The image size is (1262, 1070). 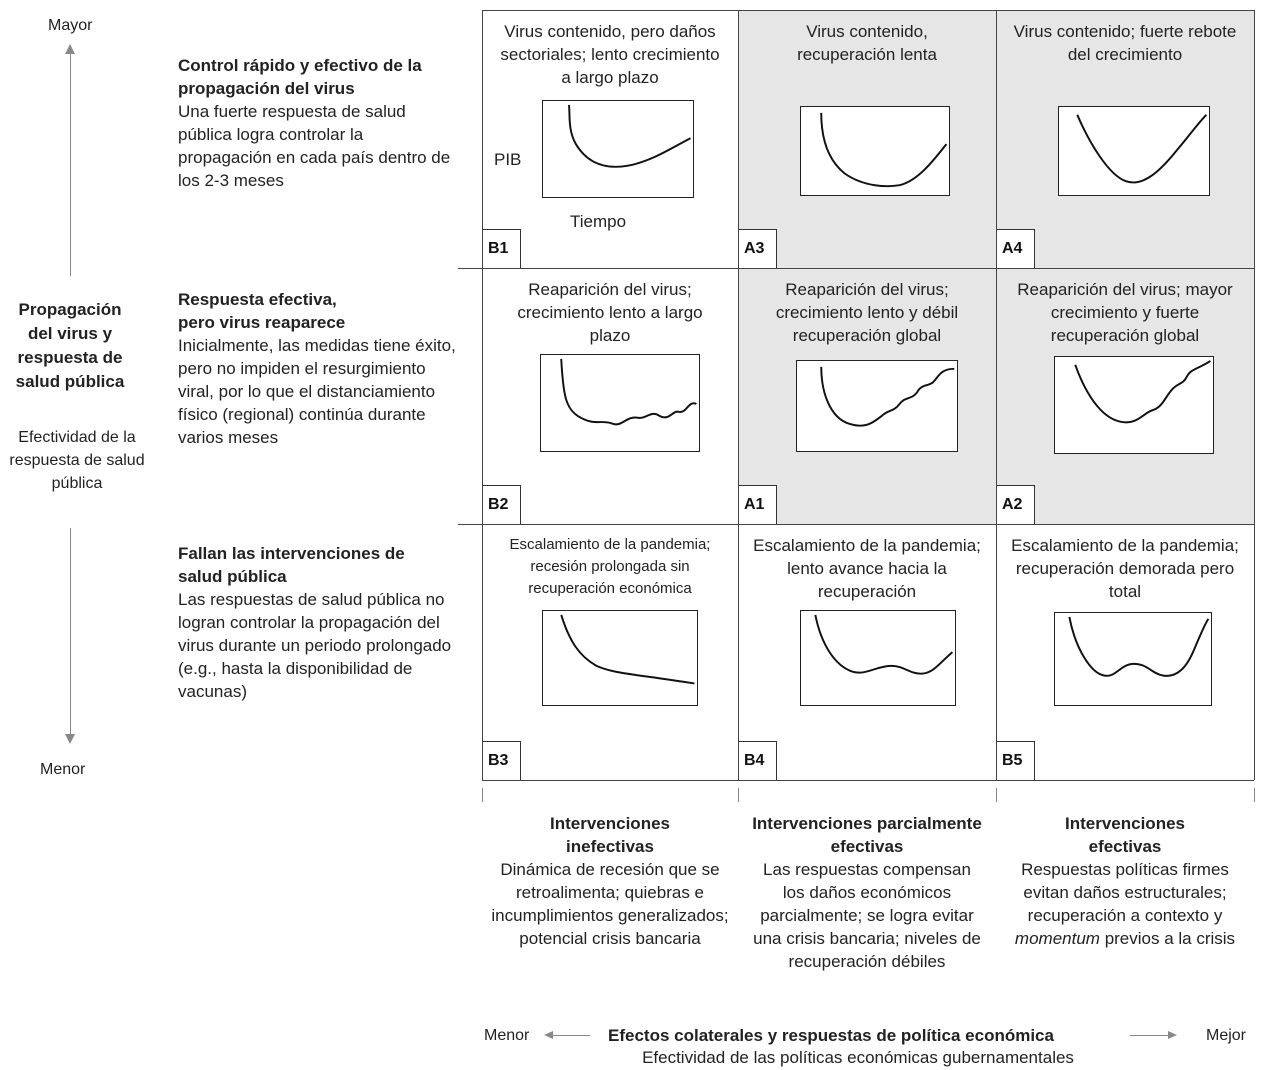 What do you see at coordinates (501, 248) in the screenshot?
I see `cell-id-badge: B1` at bounding box center [501, 248].